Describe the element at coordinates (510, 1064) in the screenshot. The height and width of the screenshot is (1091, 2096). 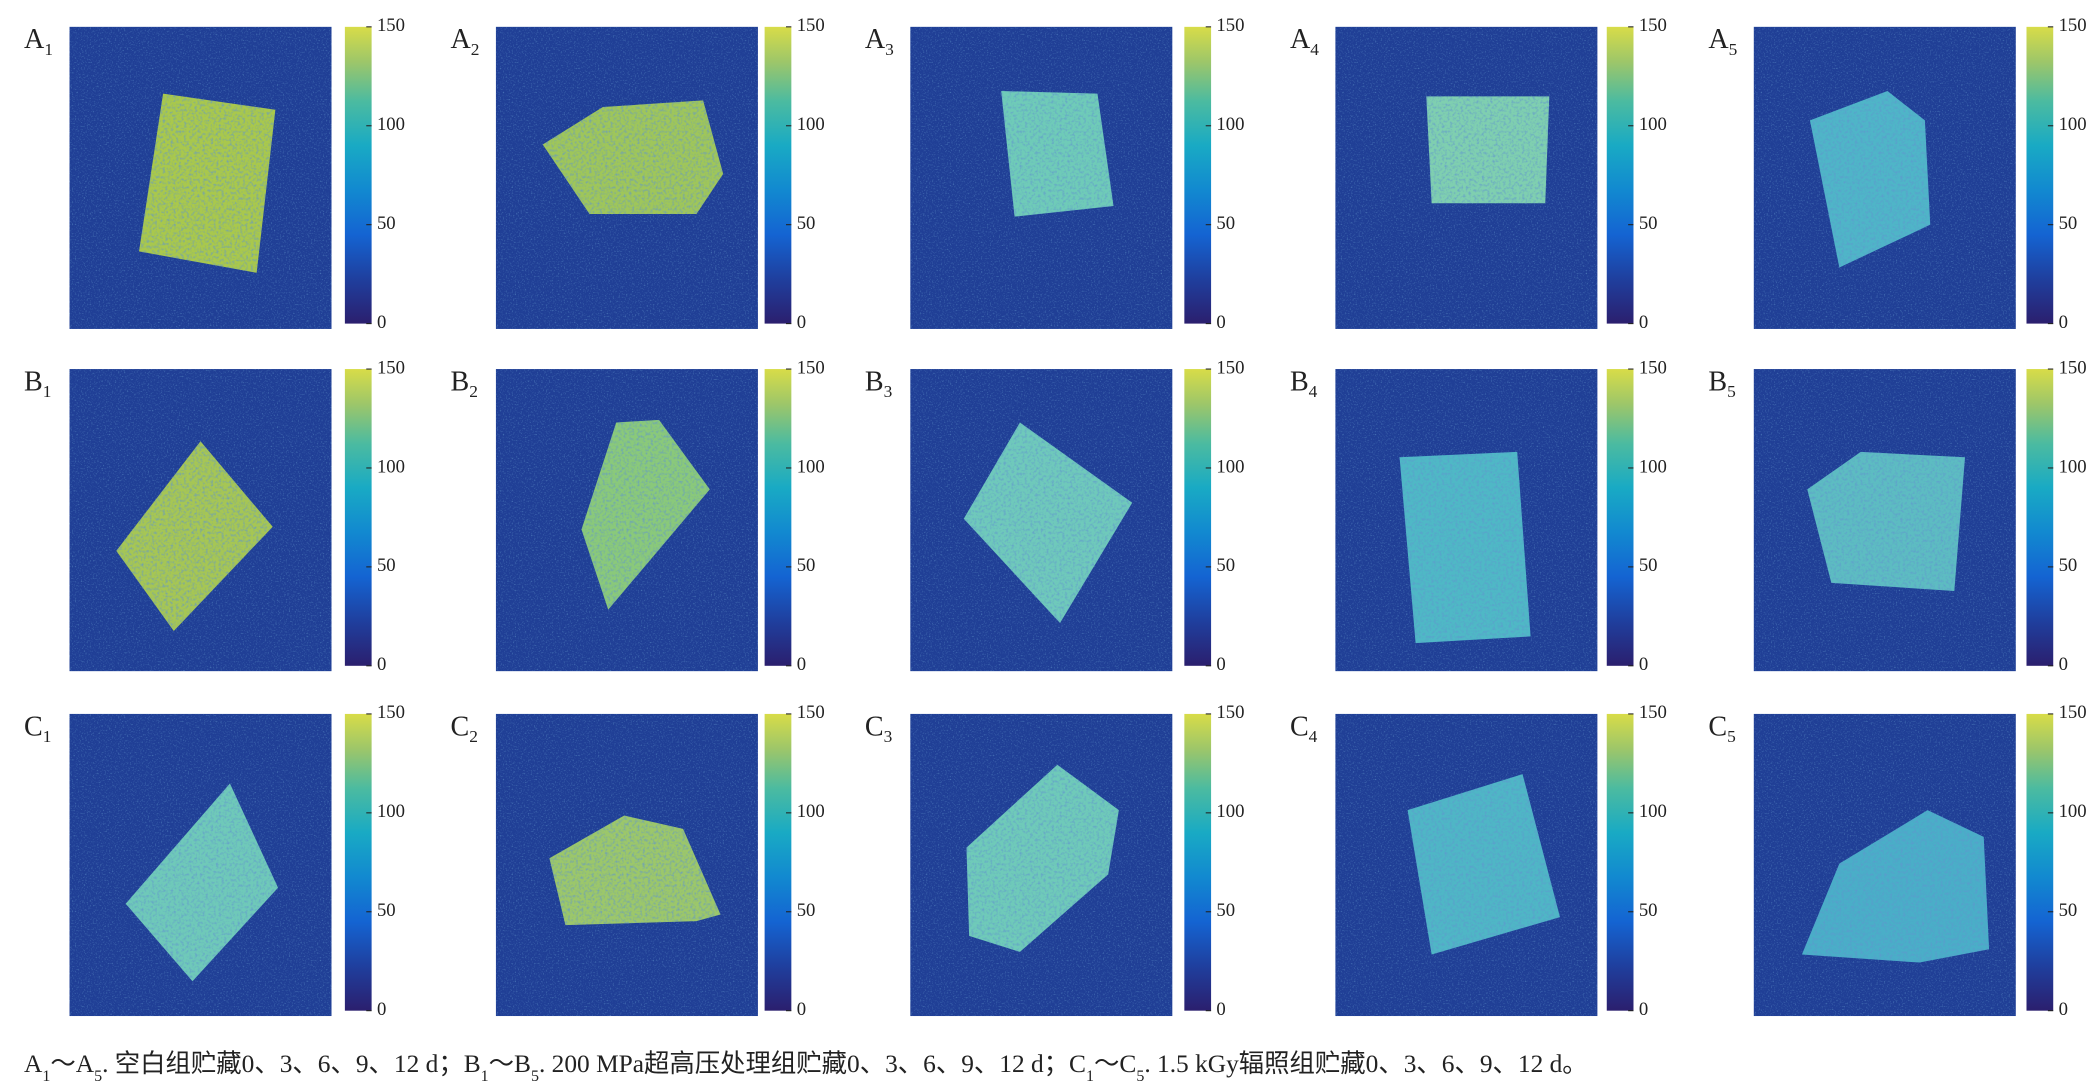
I see `caption-text: ～B` at that location.